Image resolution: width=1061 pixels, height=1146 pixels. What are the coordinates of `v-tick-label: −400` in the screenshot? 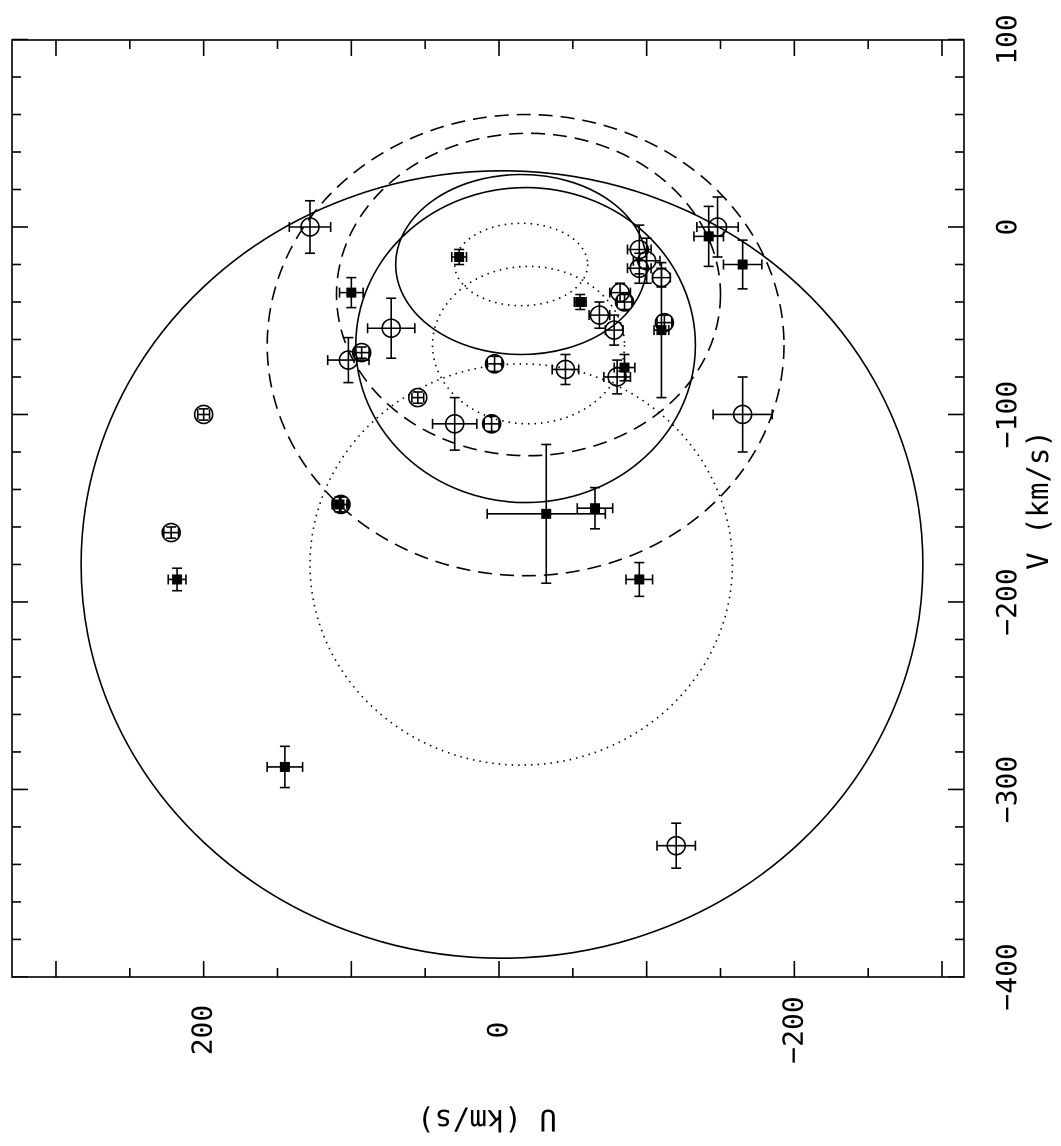 It's located at (1006, 976).